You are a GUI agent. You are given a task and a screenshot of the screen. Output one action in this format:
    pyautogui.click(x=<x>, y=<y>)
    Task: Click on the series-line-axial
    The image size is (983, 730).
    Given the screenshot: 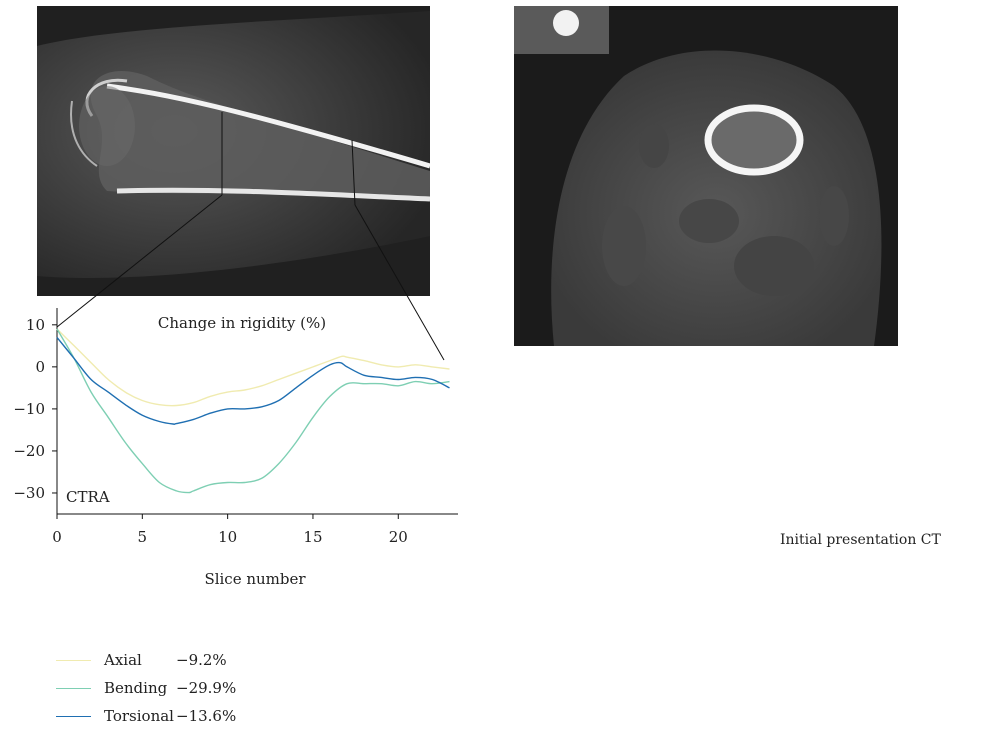 What is the action you would take?
    pyautogui.click(x=253, y=367)
    